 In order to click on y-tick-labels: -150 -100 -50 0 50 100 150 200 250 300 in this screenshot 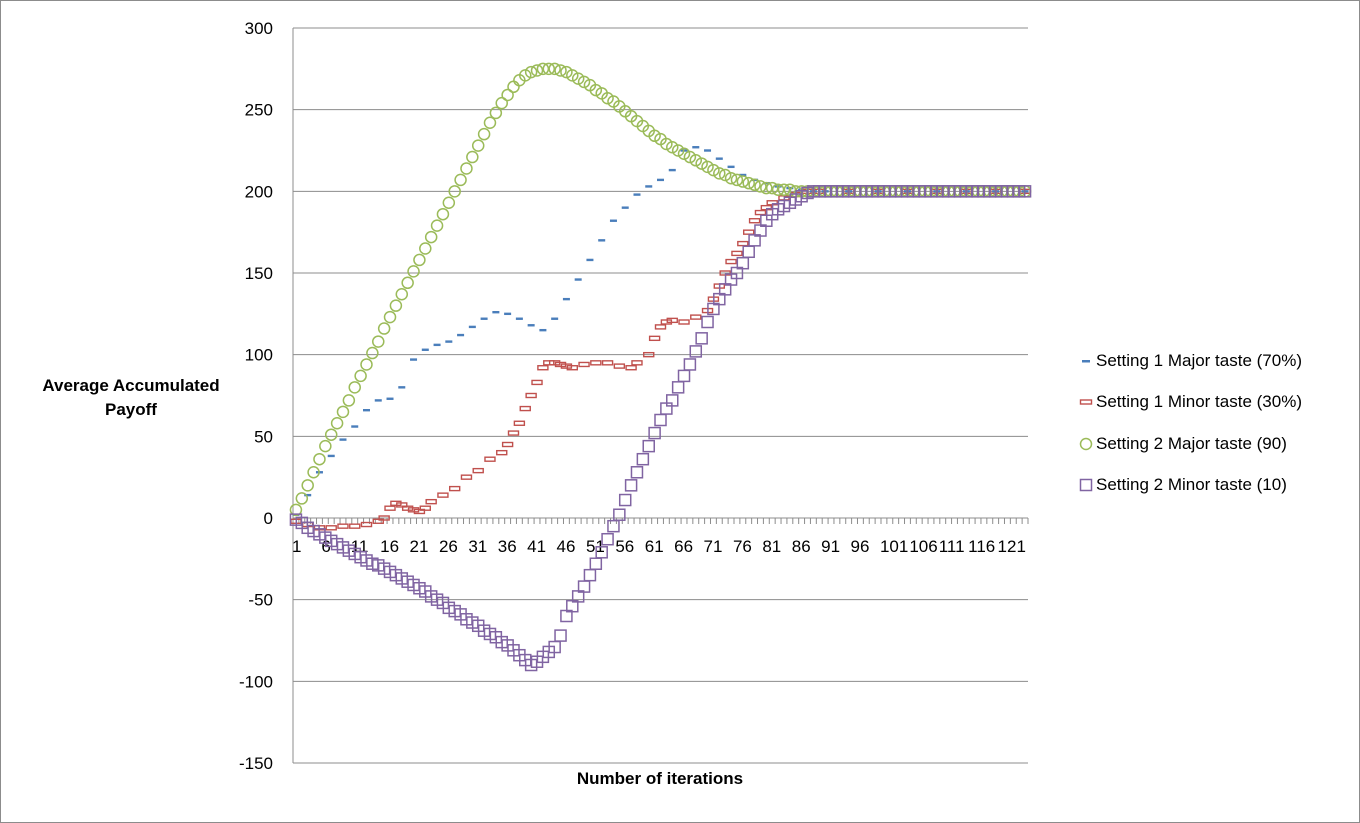, I will do `click(256, 396)`.